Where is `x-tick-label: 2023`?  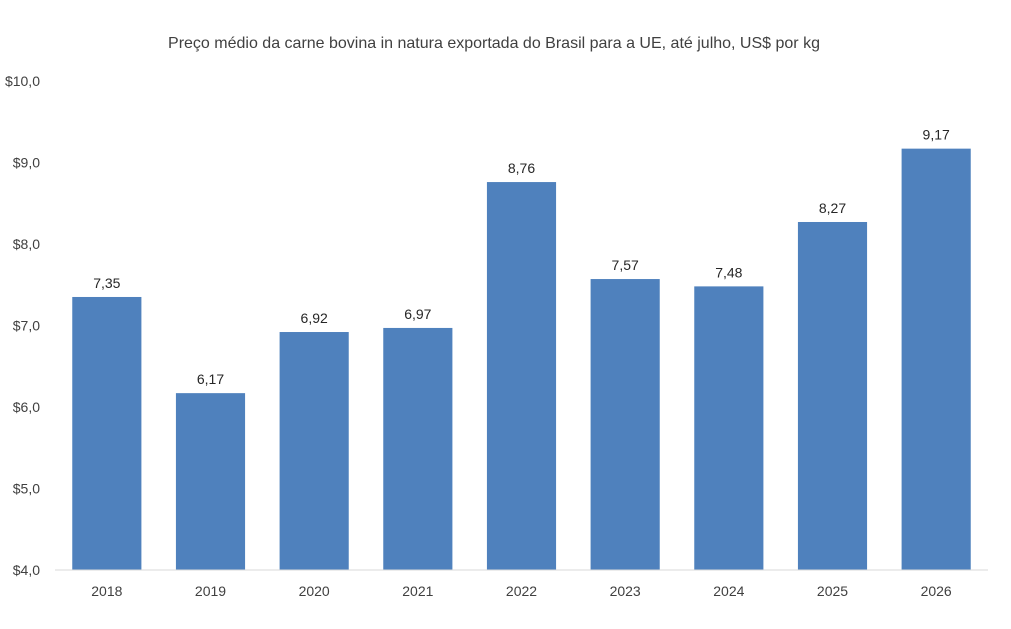 x-tick-label: 2023 is located at coordinates (625, 591).